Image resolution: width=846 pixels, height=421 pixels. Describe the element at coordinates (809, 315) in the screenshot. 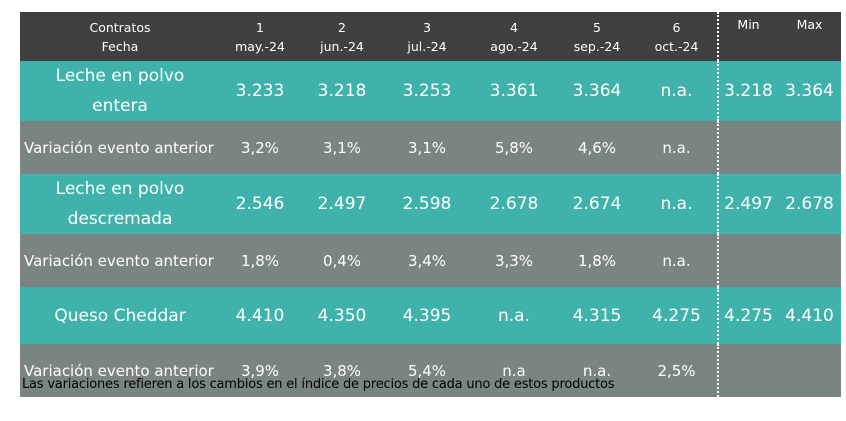

I see `max-cell: 4.410` at that location.